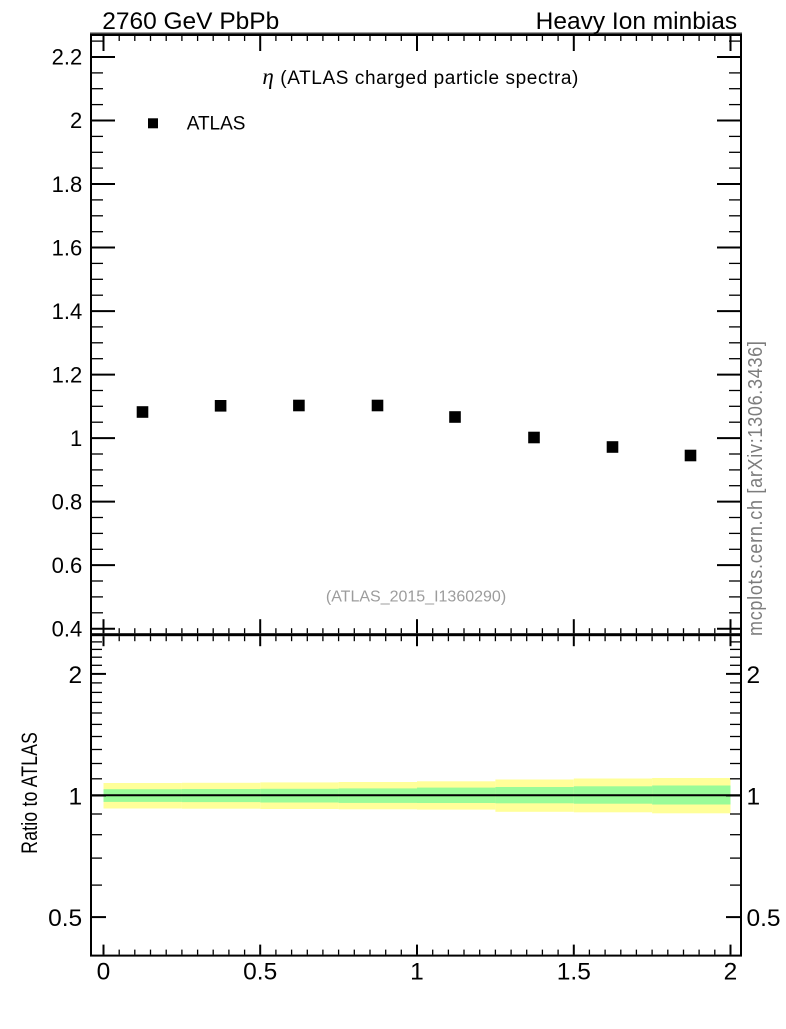  What do you see at coordinates (755, 488) in the screenshot?
I see `svg-text:mcplots.cern.ch [arXiv:1306.34: mcplots.cern.ch [arXiv:1306.3436]` at bounding box center [755, 488].